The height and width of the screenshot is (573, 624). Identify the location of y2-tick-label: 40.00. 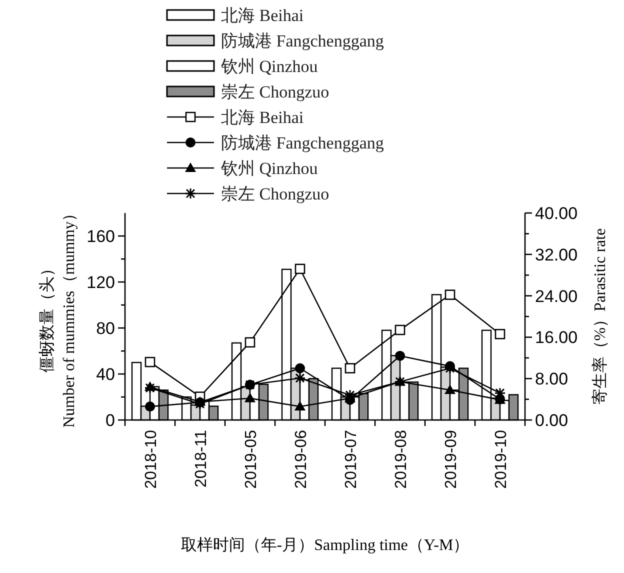
(556, 213).